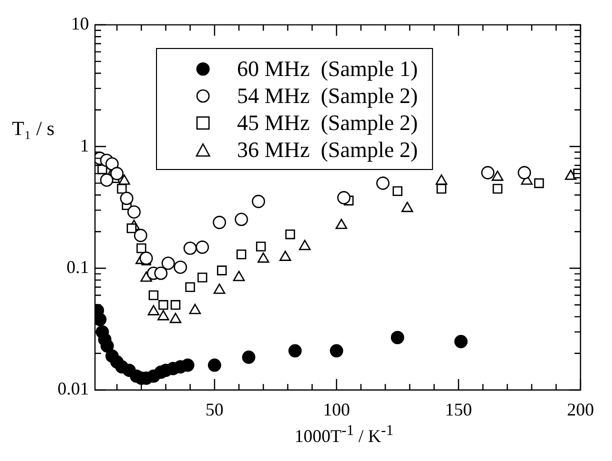  Describe the element at coordinates (327, 68) in the screenshot. I see `legend-label: 60 MHz (Sample 1)` at that location.